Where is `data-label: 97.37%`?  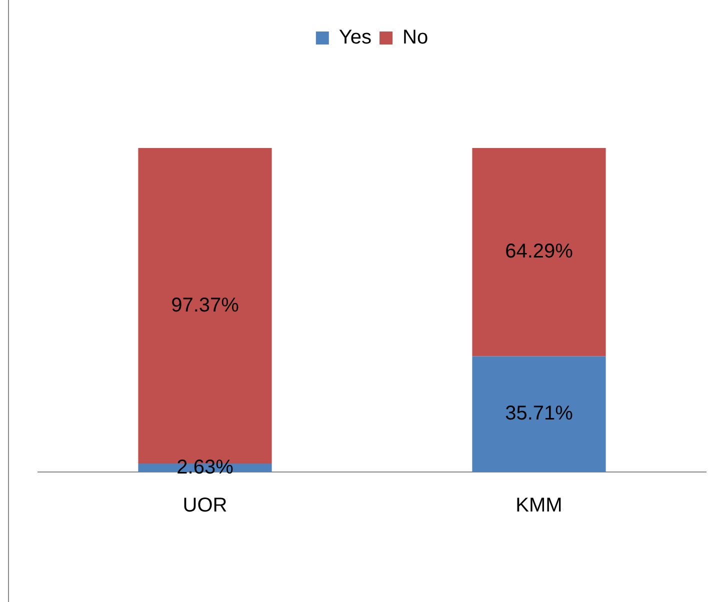 data-label: 97.37% is located at coordinates (205, 305).